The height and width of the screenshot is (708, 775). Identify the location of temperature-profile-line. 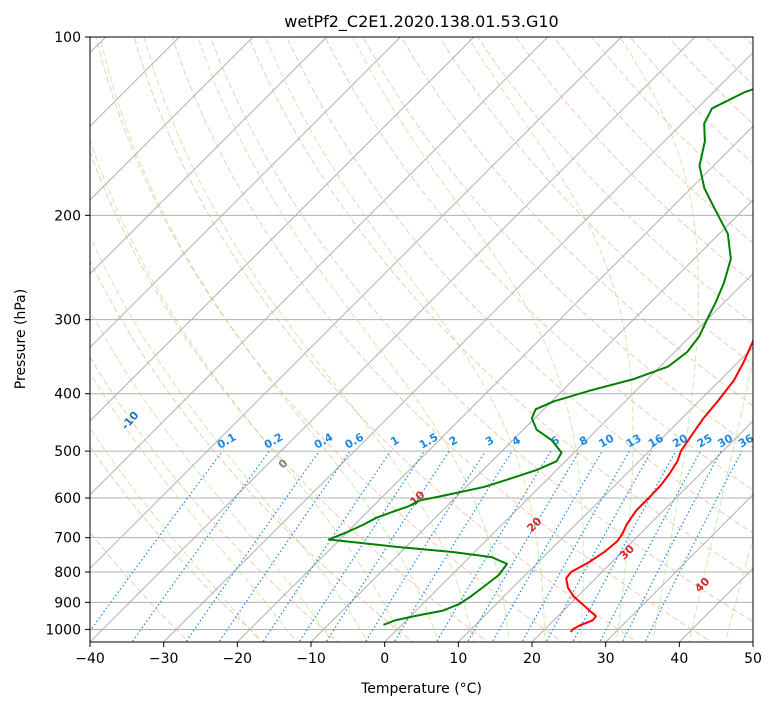
(659, 485).